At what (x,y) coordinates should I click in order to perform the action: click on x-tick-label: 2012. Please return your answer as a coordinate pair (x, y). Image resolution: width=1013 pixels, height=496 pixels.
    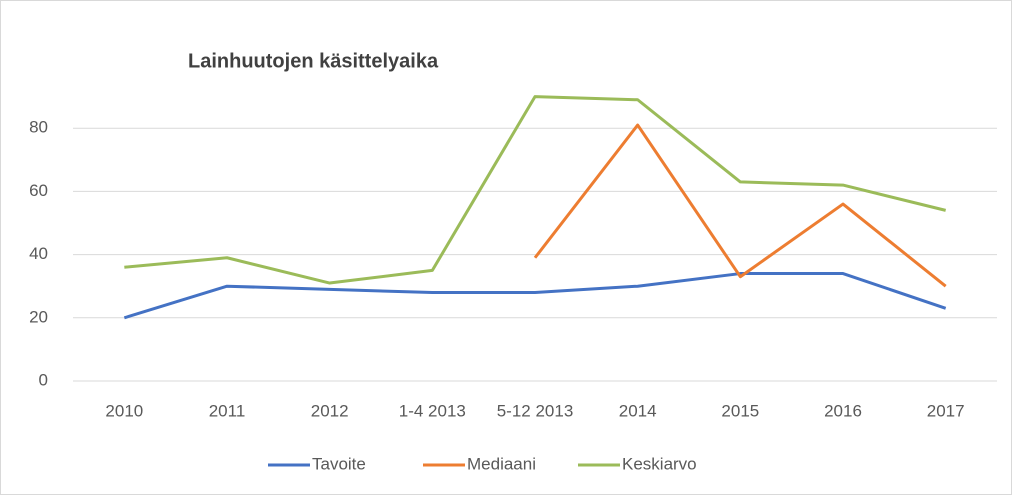
    Looking at the image, I should click on (330, 410).